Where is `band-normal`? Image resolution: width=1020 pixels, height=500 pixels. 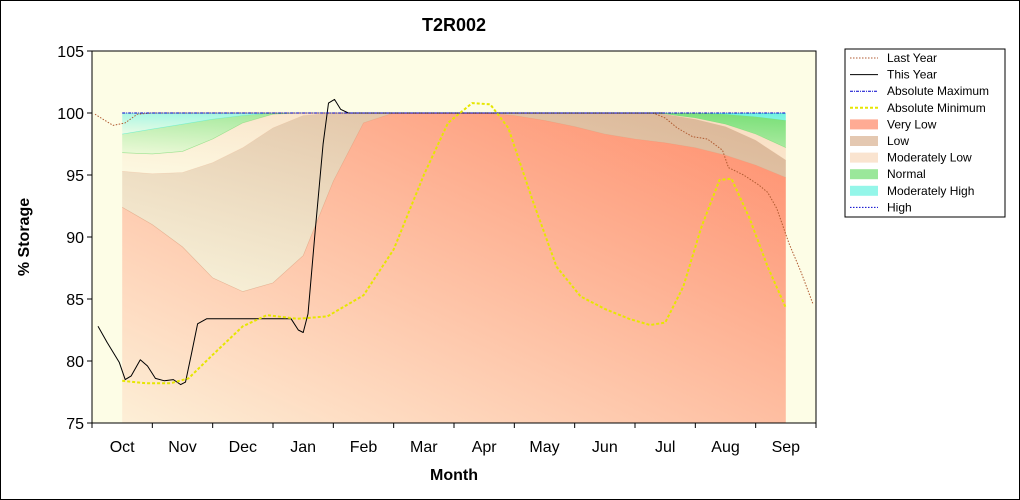 band-normal is located at coordinates (454, 133).